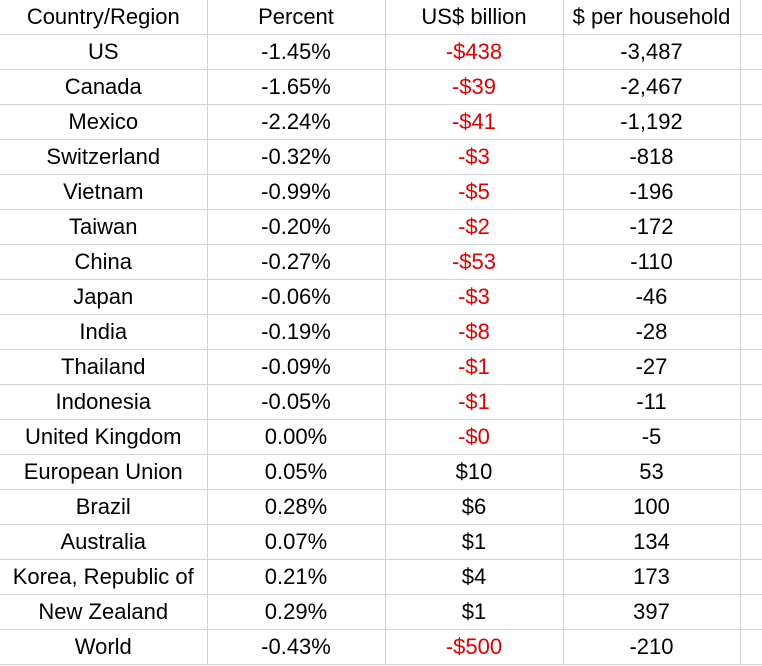  I want to click on table-row: Indonesia -0.05% -$1 -11, so click(381, 402).